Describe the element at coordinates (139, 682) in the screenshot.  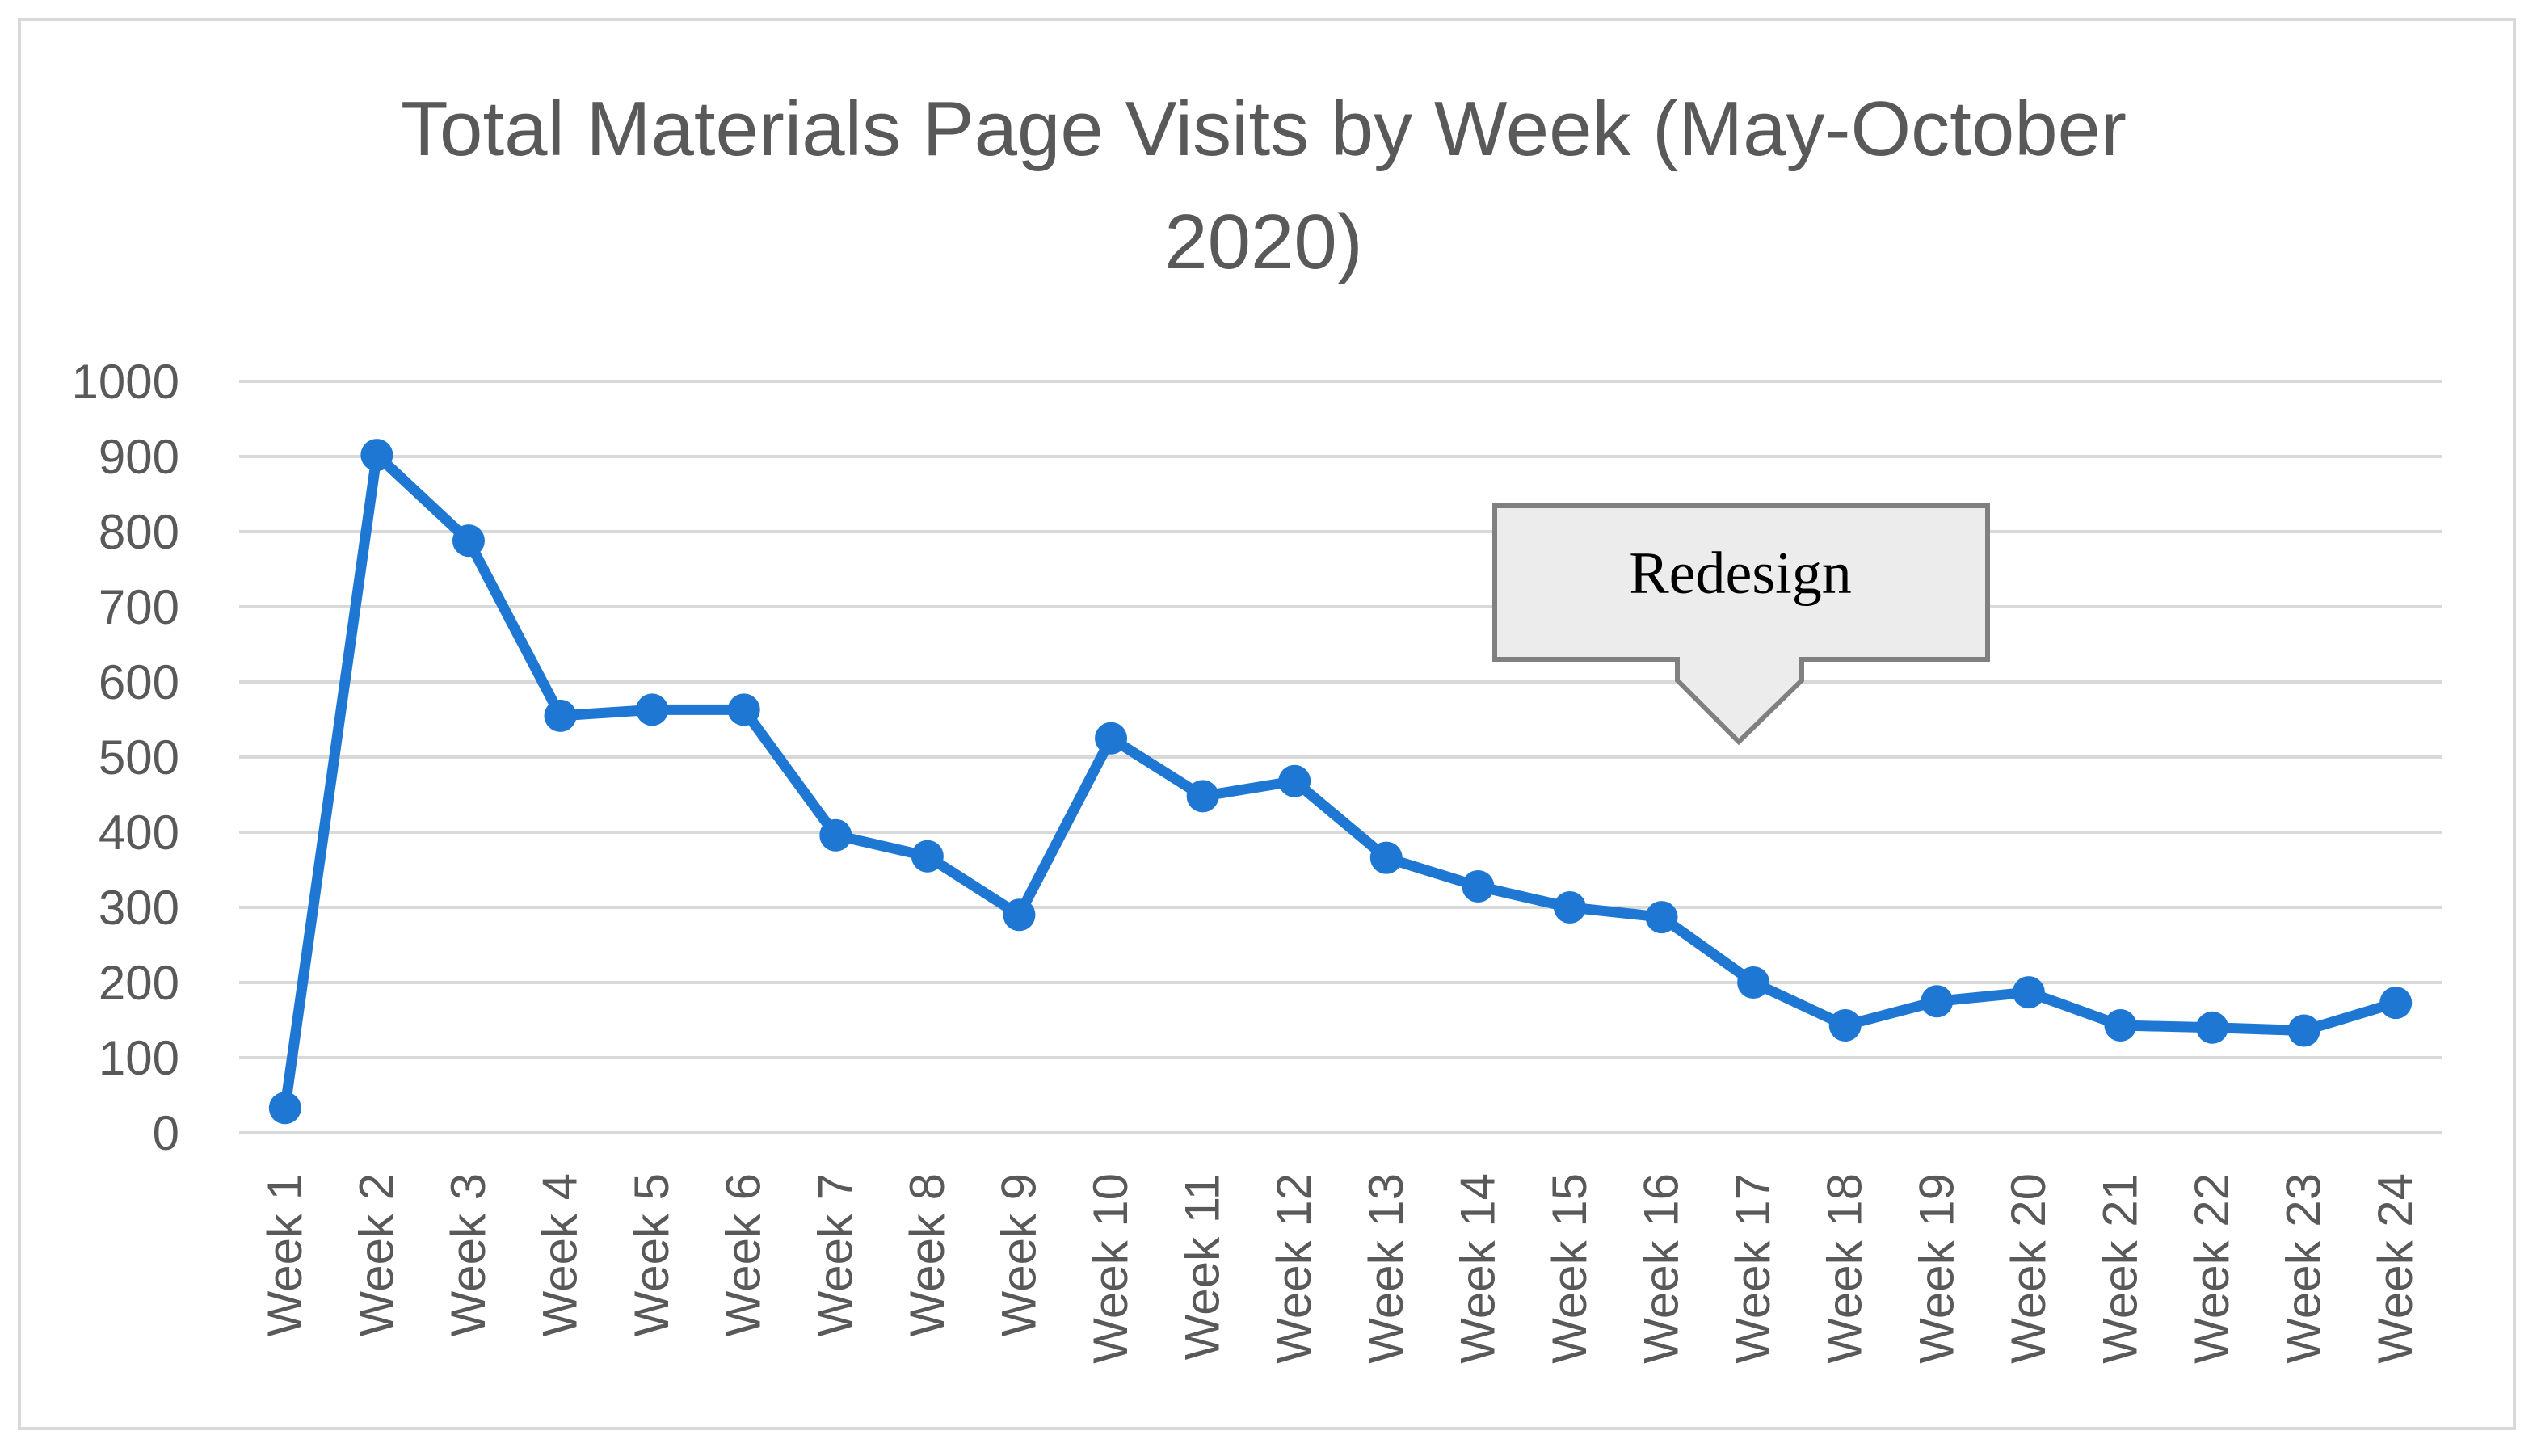
I see `y-tick-label: 600` at that location.